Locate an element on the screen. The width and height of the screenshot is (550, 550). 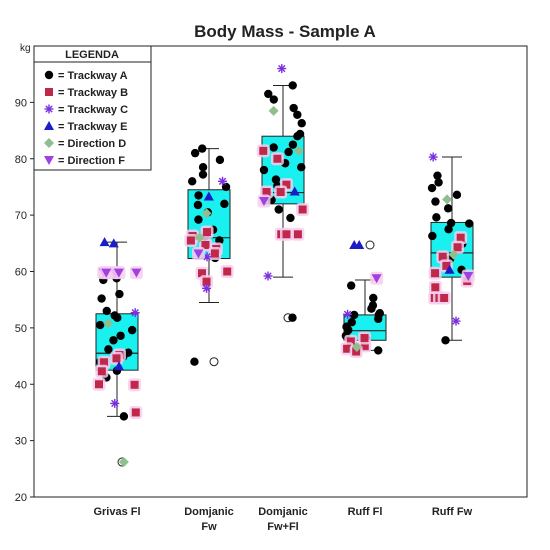
y-tick-label: 40 is located at coordinates (21, 385).